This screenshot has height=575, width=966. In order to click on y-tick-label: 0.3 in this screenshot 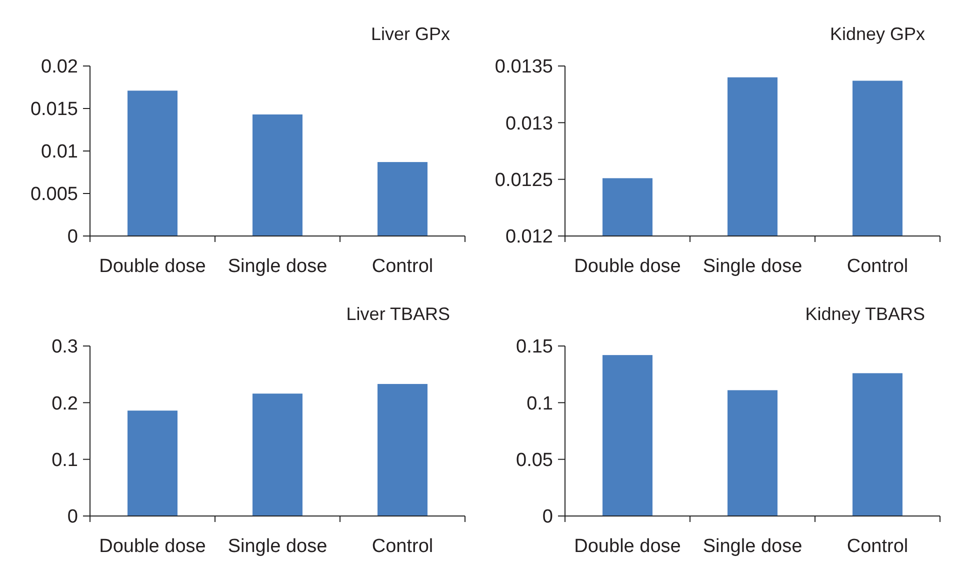, I will do `click(65, 347)`.